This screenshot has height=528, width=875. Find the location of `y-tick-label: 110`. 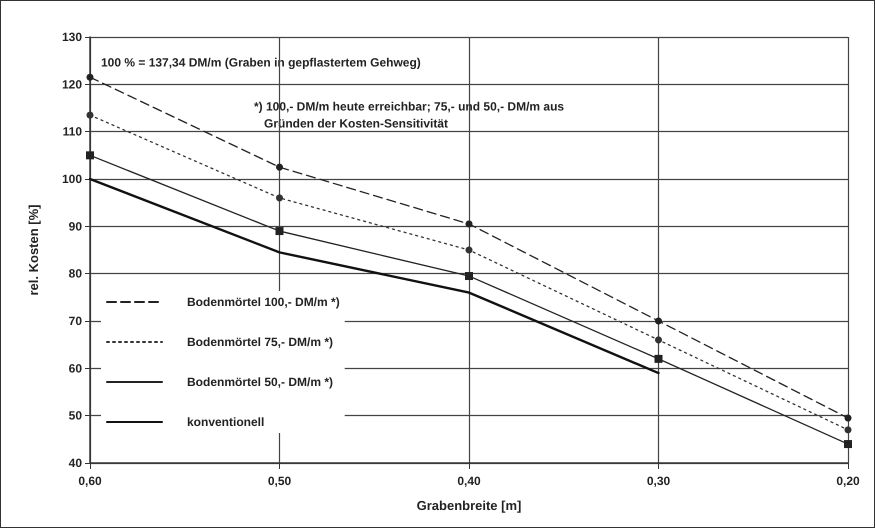

y-tick-label: 110 is located at coordinates (72, 131).